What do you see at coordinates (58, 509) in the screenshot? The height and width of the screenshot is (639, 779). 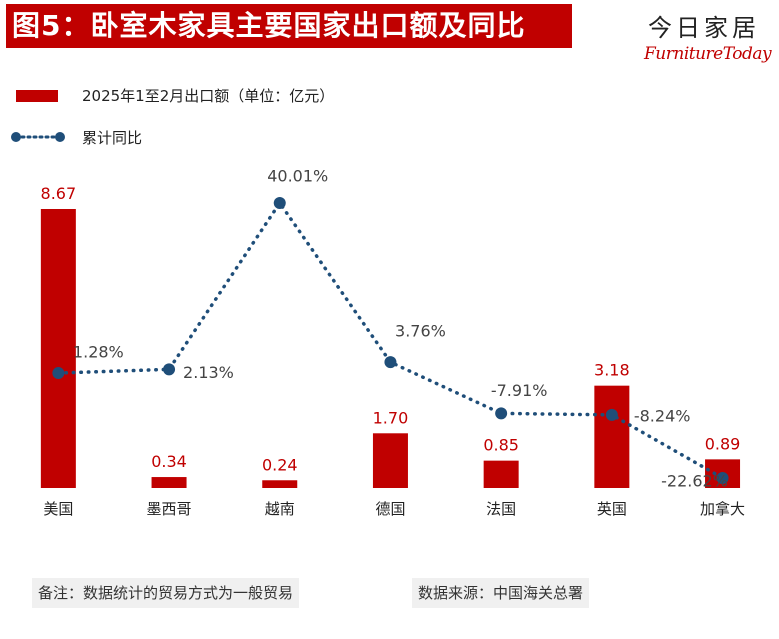 I see `category-label-0: 美国` at bounding box center [58, 509].